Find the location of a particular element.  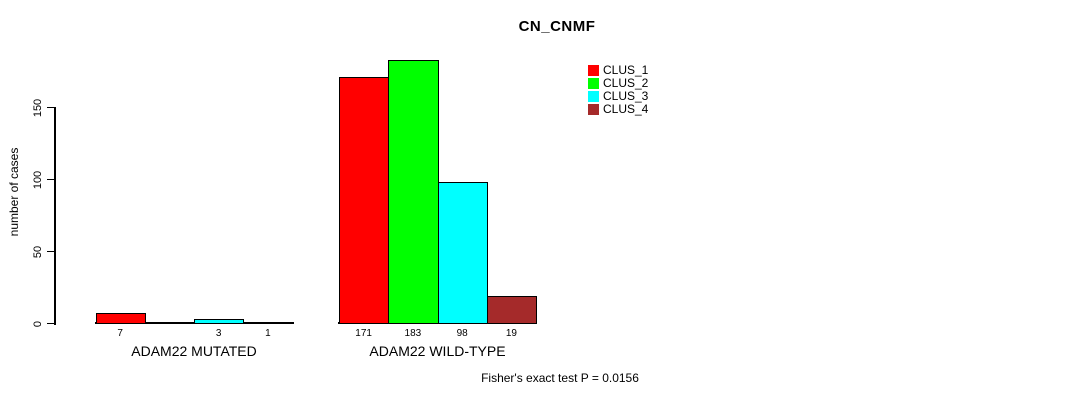

legend-label: CLUS_2 is located at coordinates (626, 83).